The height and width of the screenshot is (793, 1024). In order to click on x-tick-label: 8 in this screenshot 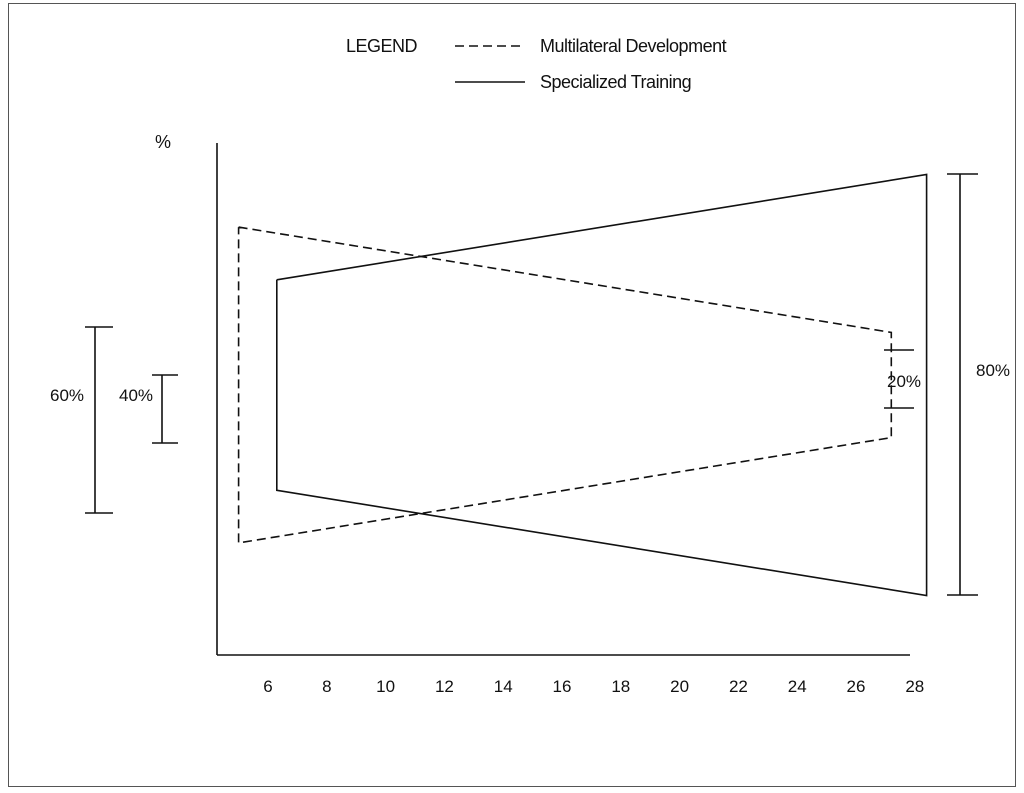, I will do `click(326, 686)`.